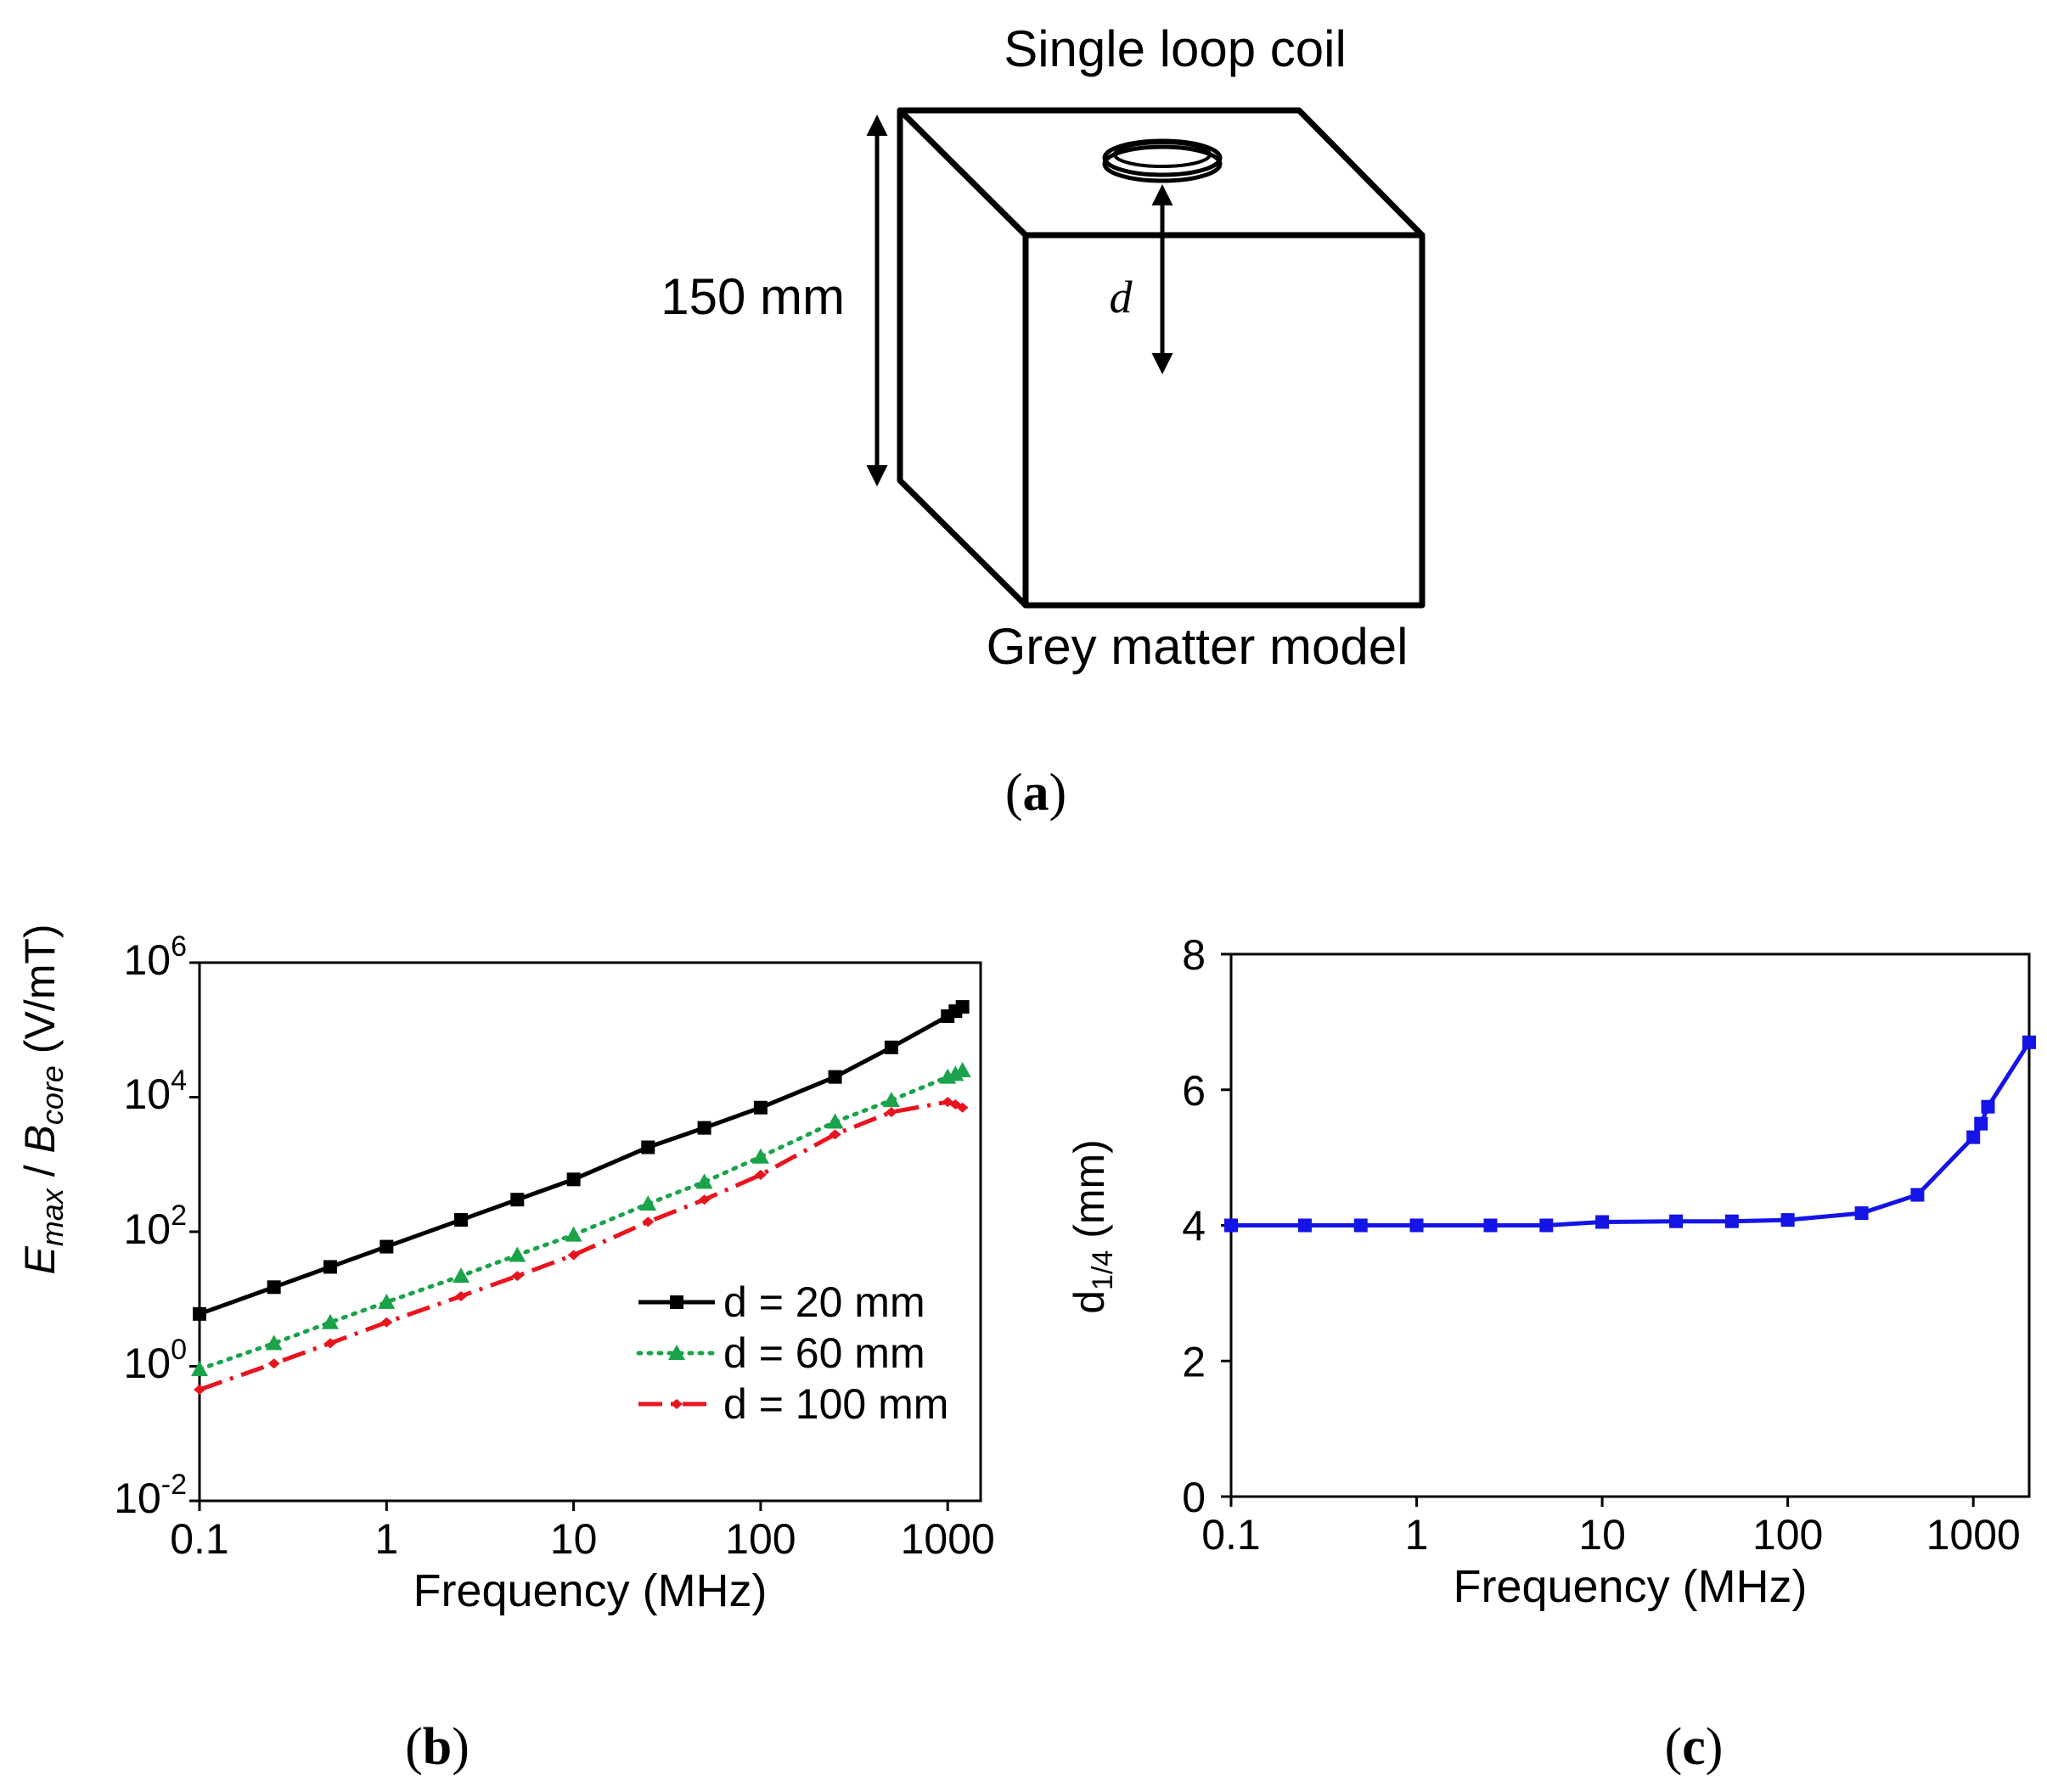  I want to click on y-tick-label: 8, so click(1194, 955).